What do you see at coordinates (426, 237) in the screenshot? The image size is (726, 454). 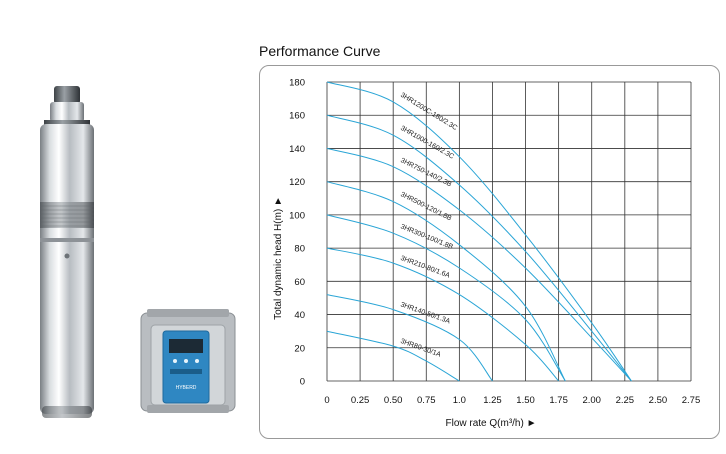 I see `series-label: 3HR300-100/1.8B` at bounding box center [426, 237].